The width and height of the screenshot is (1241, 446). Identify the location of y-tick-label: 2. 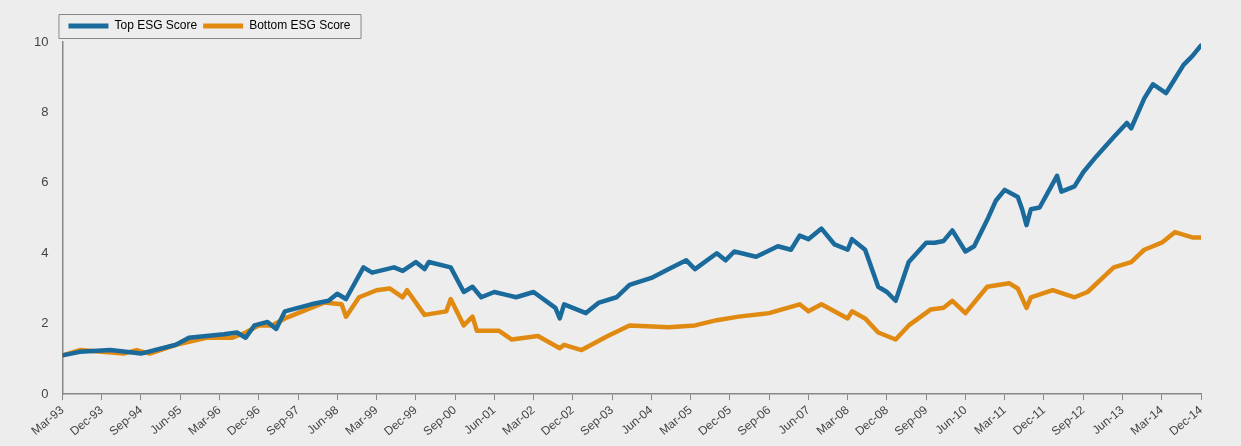
(45, 323).